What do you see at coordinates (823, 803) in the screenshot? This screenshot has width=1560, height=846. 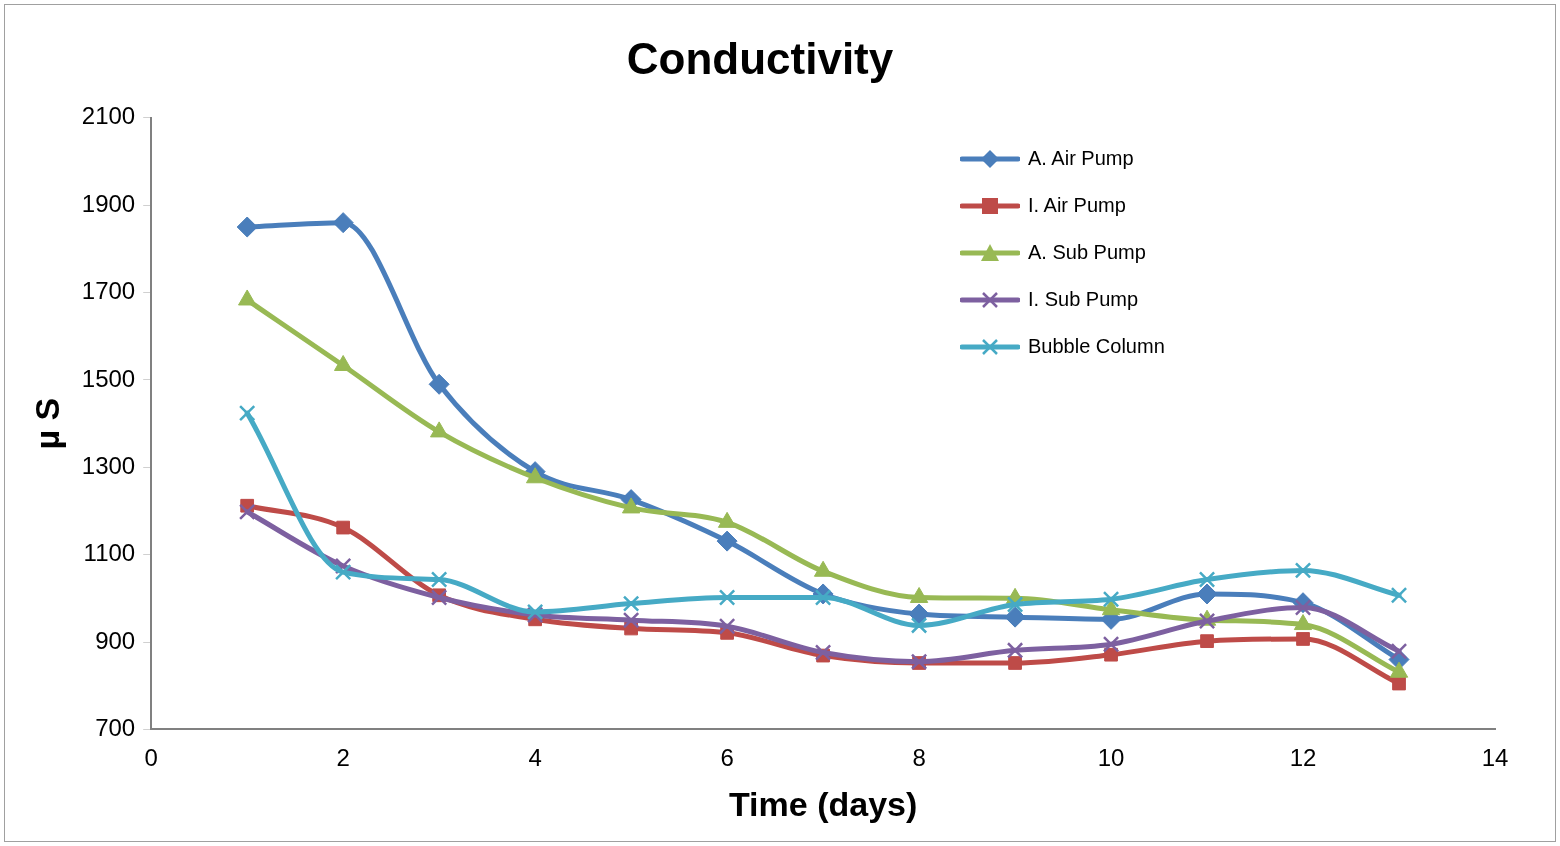 I see `x-axis-title: Time (days)` at bounding box center [823, 803].